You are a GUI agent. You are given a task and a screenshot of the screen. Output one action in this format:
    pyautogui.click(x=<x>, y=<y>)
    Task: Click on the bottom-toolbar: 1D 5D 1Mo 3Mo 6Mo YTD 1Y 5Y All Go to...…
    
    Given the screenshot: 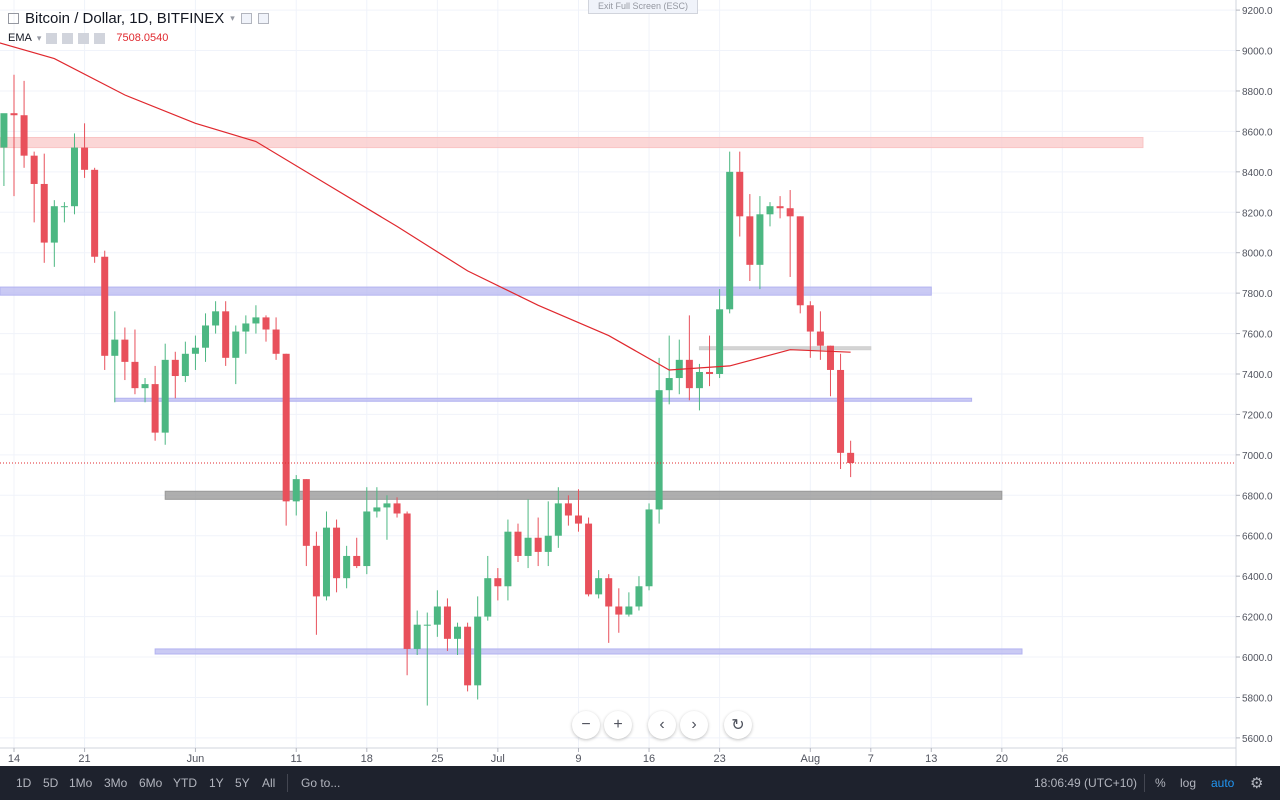 What is the action you would take?
    pyautogui.click(x=640, y=783)
    